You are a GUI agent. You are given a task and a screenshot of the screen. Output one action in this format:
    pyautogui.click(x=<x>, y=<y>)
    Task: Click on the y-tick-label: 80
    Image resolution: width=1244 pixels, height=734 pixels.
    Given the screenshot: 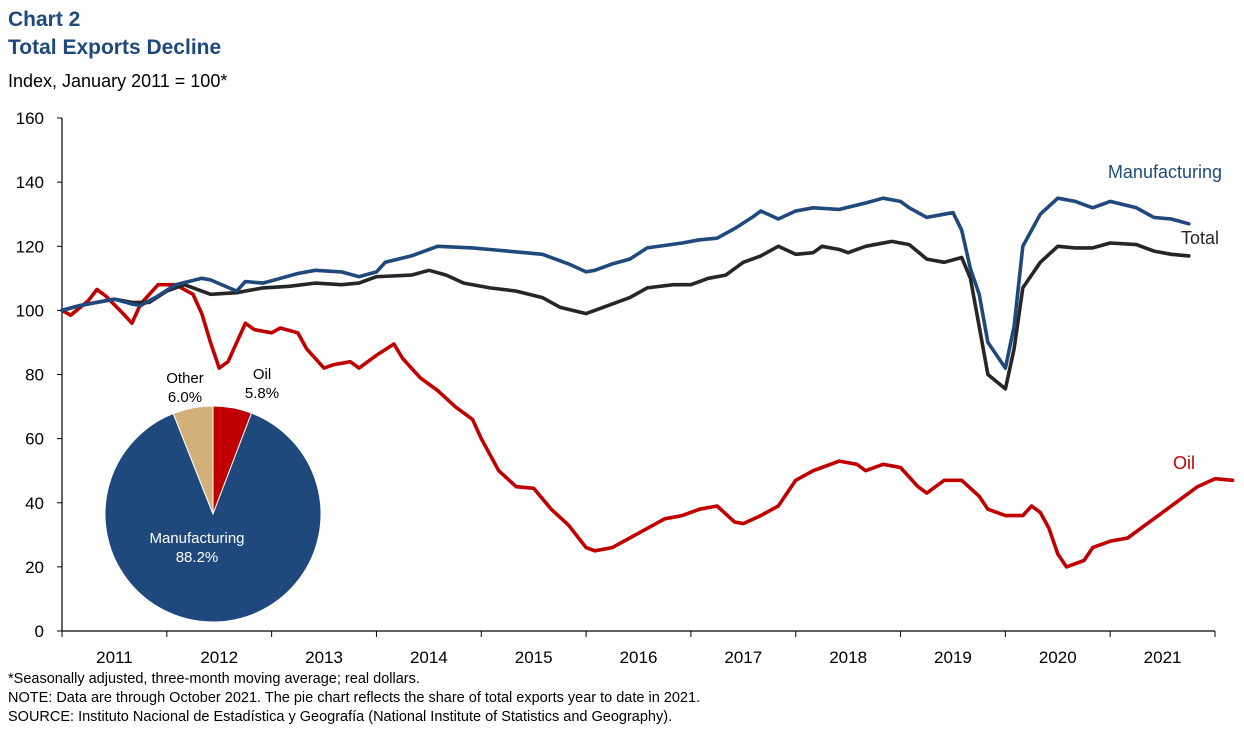 What is the action you would take?
    pyautogui.click(x=34, y=375)
    